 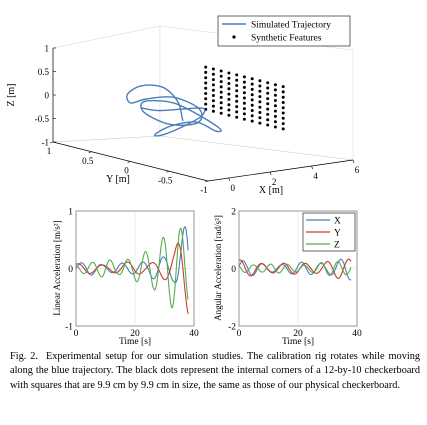 I want to click on legend-features-label: Synthetic Features, so click(x=286, y=39).